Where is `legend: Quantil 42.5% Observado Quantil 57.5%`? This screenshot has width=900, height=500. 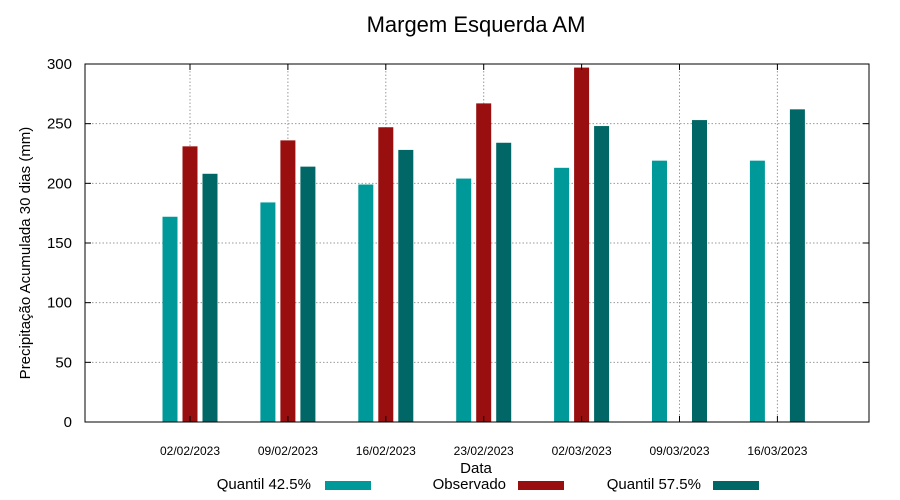 legend: Quantil 42.5% Observado Quantil 57.5% is located at coordinates (488, 484).